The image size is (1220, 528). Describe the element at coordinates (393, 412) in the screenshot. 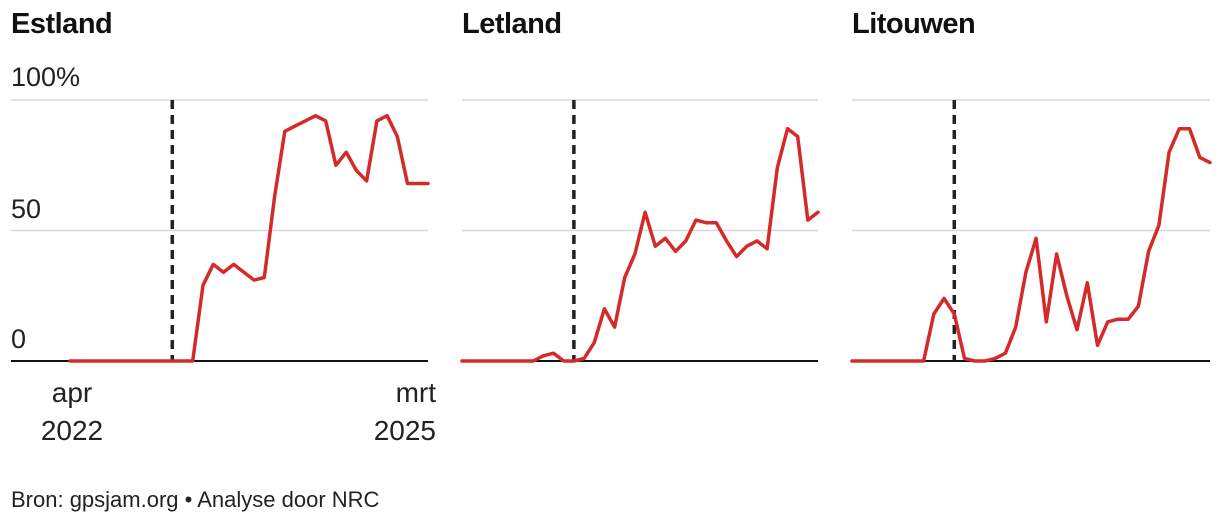

I see `x-tick-label-end: mrt 2025` at that location.